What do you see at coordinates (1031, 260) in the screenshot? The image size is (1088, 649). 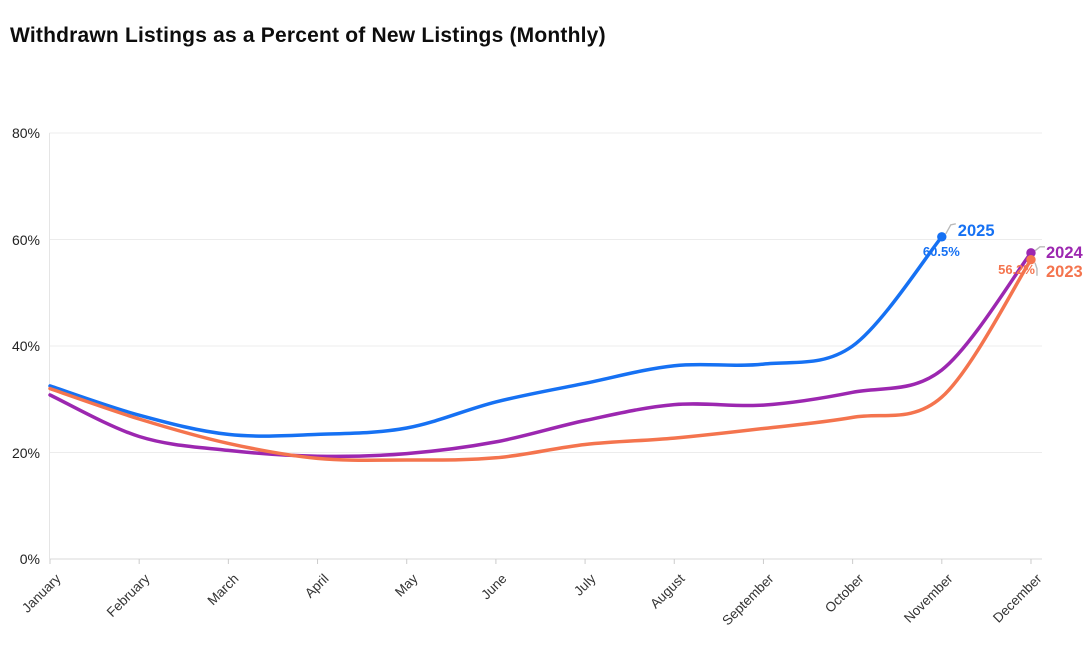 I see `series-endpoint-2023` at bounding box center [1031, 260].